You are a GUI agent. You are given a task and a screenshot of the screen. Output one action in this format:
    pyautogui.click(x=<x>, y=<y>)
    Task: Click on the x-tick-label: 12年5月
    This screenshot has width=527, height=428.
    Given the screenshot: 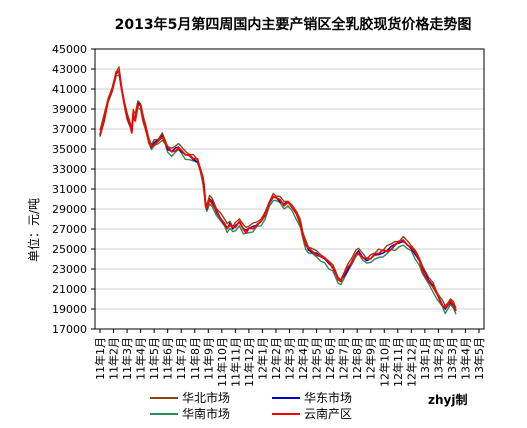 What is the action you would take?
    pyautogui.click(x=317, y=358)
    